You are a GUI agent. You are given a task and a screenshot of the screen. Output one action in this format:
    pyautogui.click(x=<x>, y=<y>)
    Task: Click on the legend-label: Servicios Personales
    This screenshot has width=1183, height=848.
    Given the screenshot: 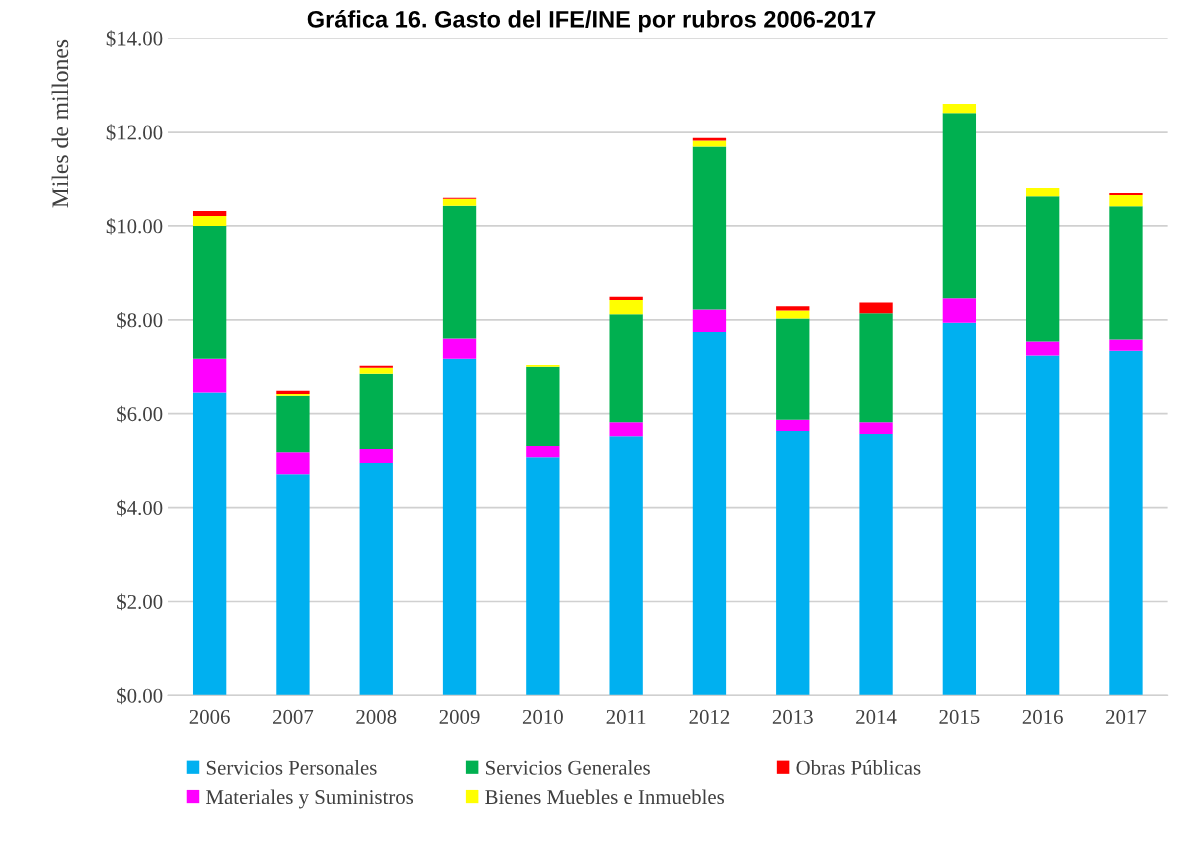 What is the action you would take?
    pyautogui.click(x=291, y=767)
    